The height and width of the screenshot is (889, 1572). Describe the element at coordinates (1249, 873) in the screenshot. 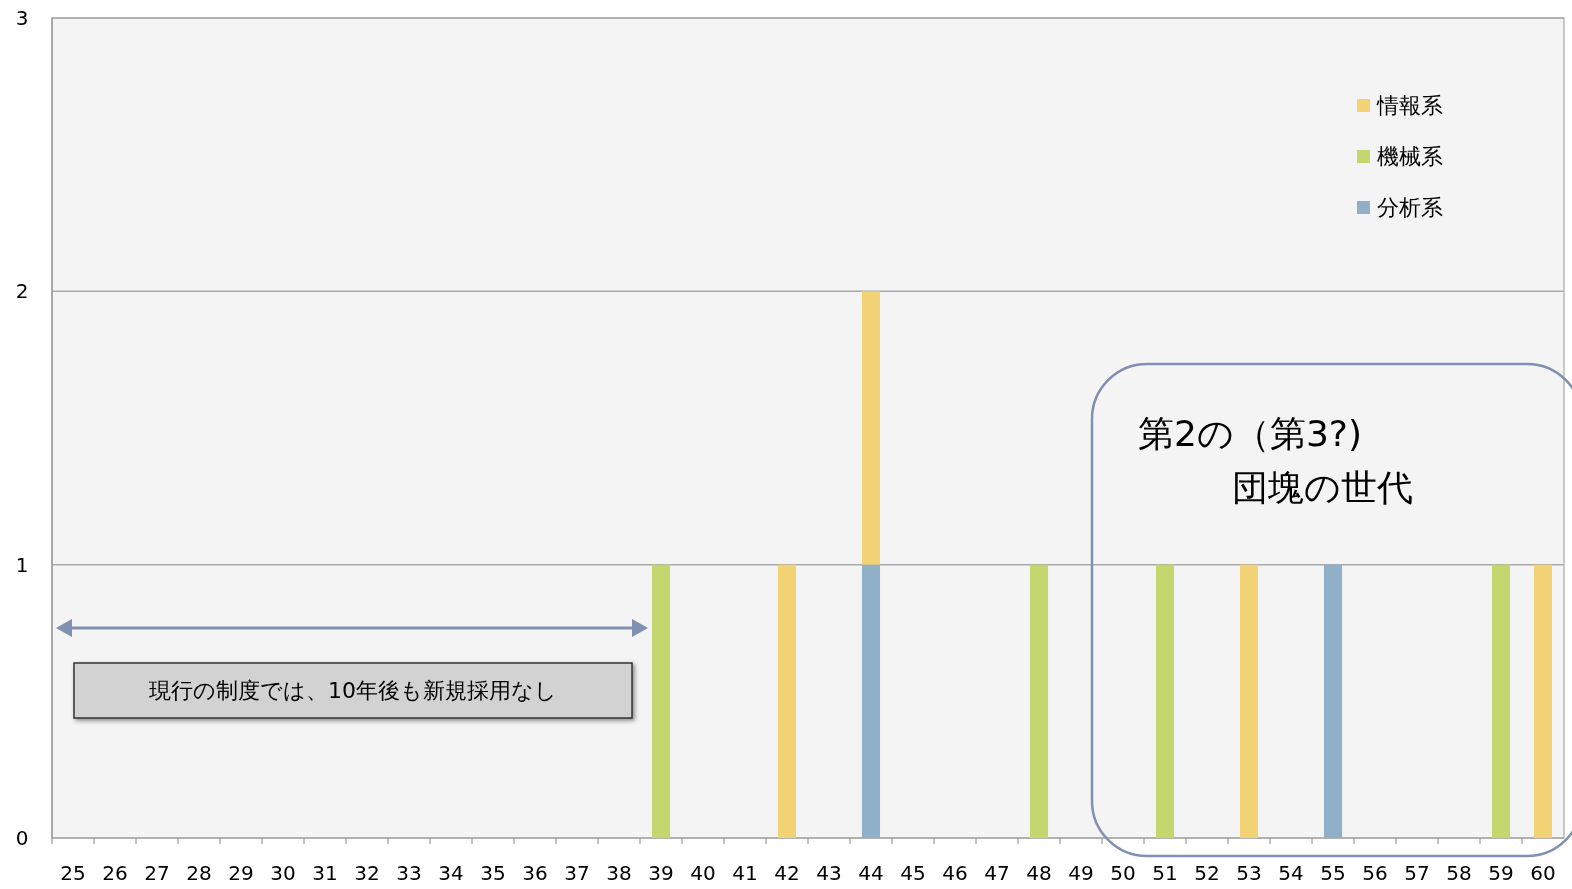

I see `x-tick-label: 53` at that location.